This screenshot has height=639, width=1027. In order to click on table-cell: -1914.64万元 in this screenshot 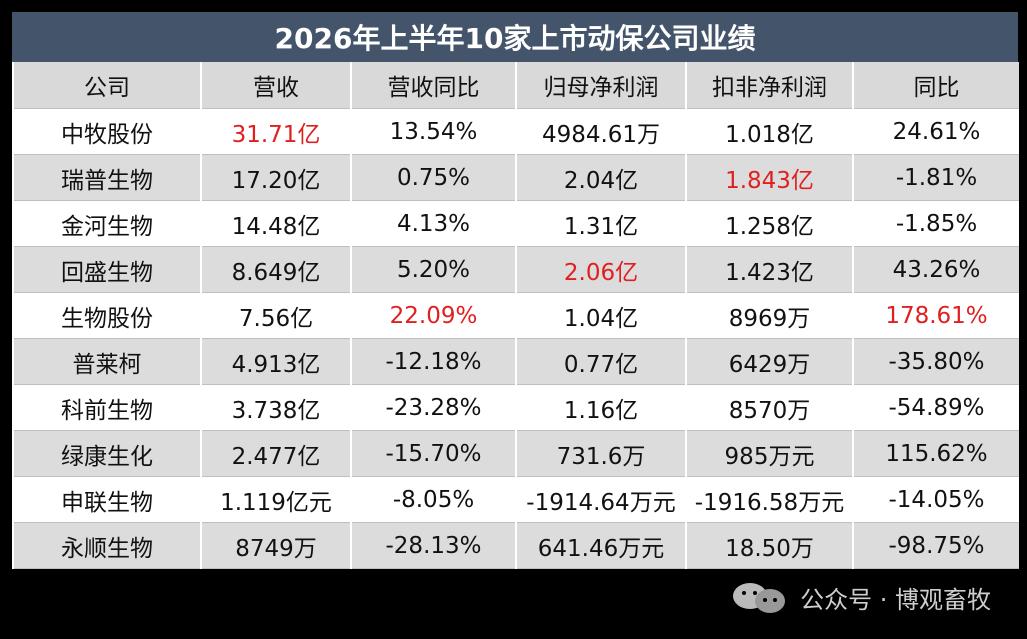, I will do `click(600, 499)`.